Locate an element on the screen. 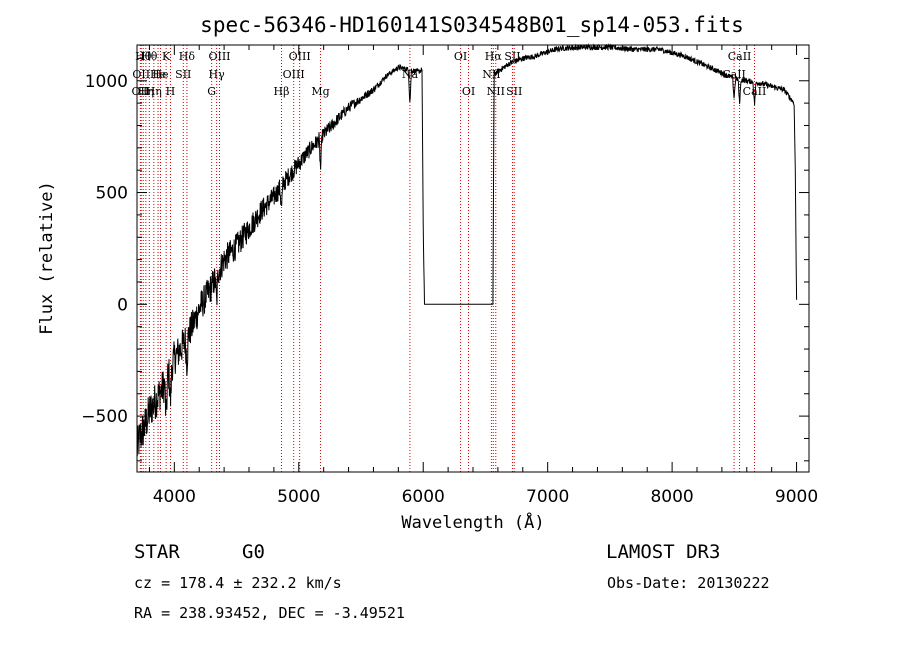 This screenshot has height=649, width=900. x-axis-label: Wavelength (Å) is located at coordinates (472, 522).